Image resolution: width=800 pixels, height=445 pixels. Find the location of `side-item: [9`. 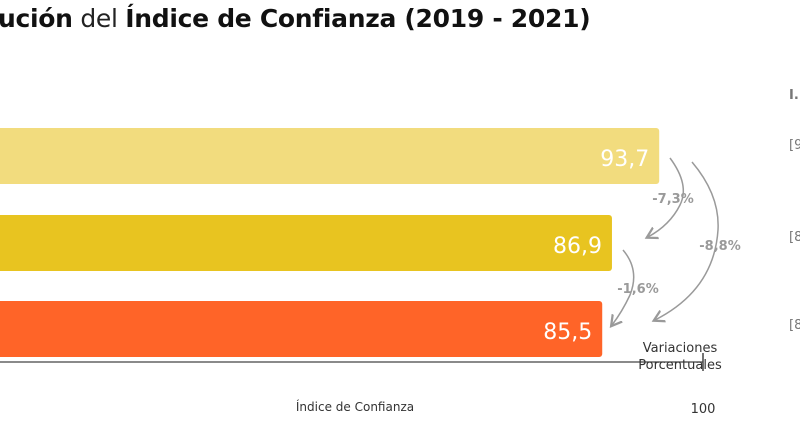

side-item: [9 is located at coordinates (794, 145).